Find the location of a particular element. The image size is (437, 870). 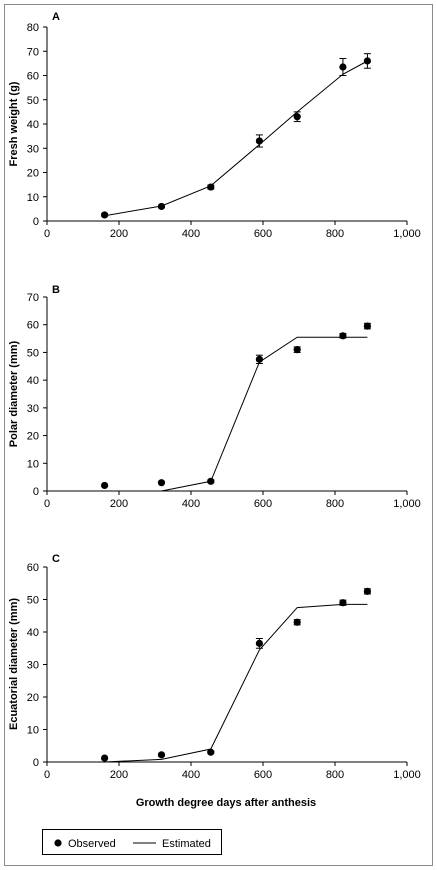

legend-observed-label: Observed is located at coordinates (92, 844).